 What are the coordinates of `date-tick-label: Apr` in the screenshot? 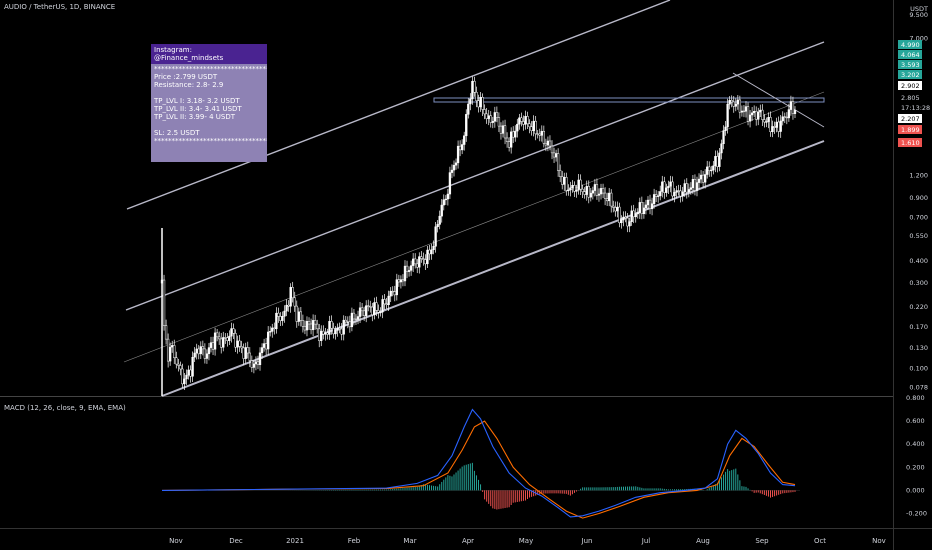 It's located at (468, 541).